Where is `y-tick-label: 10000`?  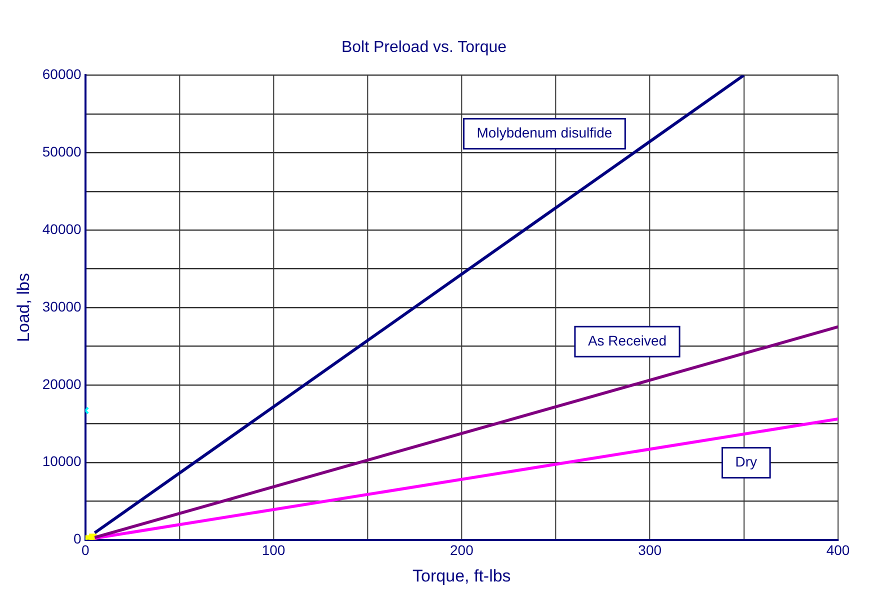
y-tick-label: 10000 is located at coordinates (62, 461).